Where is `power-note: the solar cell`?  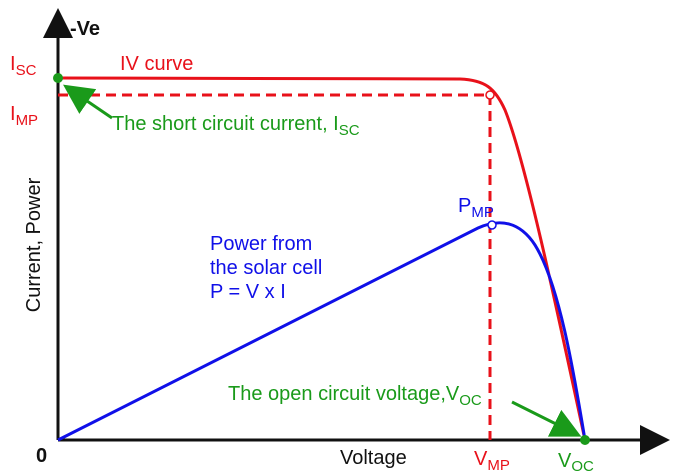
power-note: the solar cell is located at coordinates (266, 268).